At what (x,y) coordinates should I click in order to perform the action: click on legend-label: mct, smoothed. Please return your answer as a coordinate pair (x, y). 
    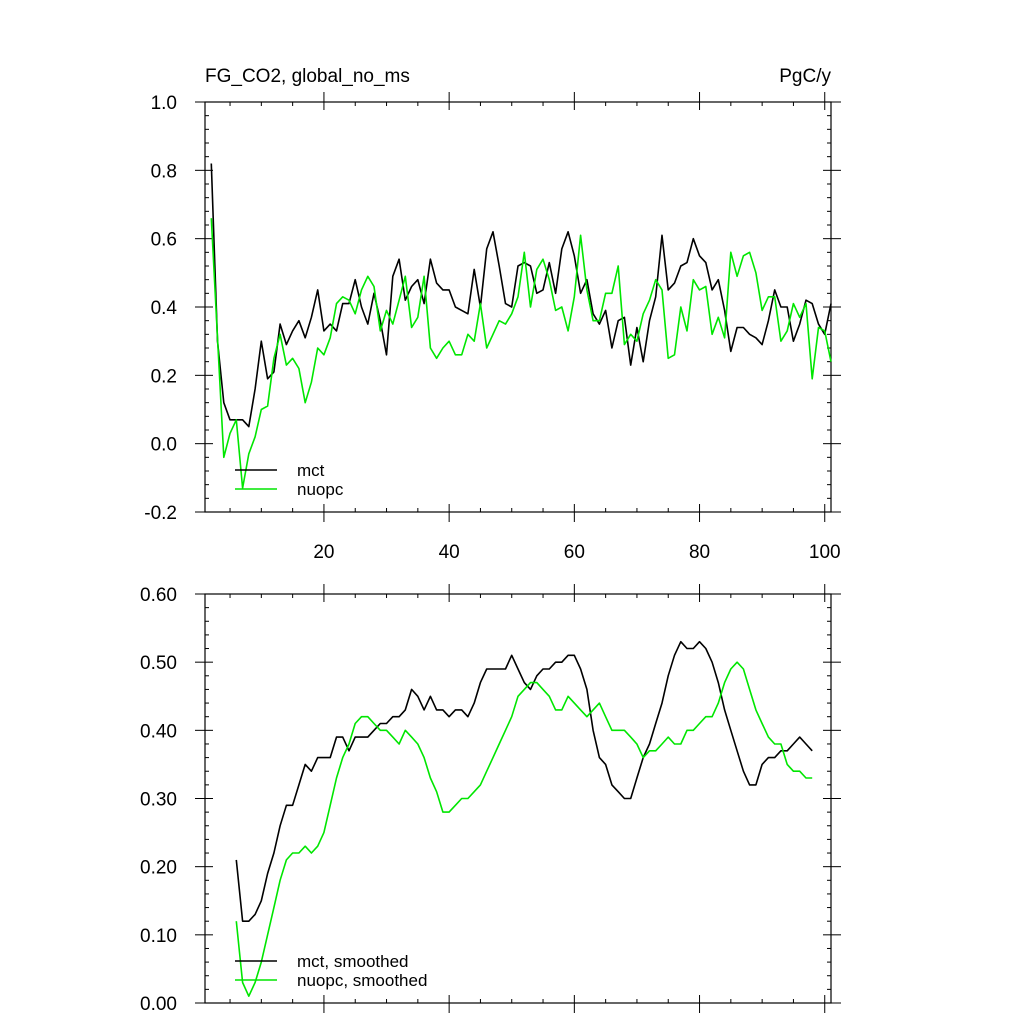
    Looking at the image, I should click on (353, 961).